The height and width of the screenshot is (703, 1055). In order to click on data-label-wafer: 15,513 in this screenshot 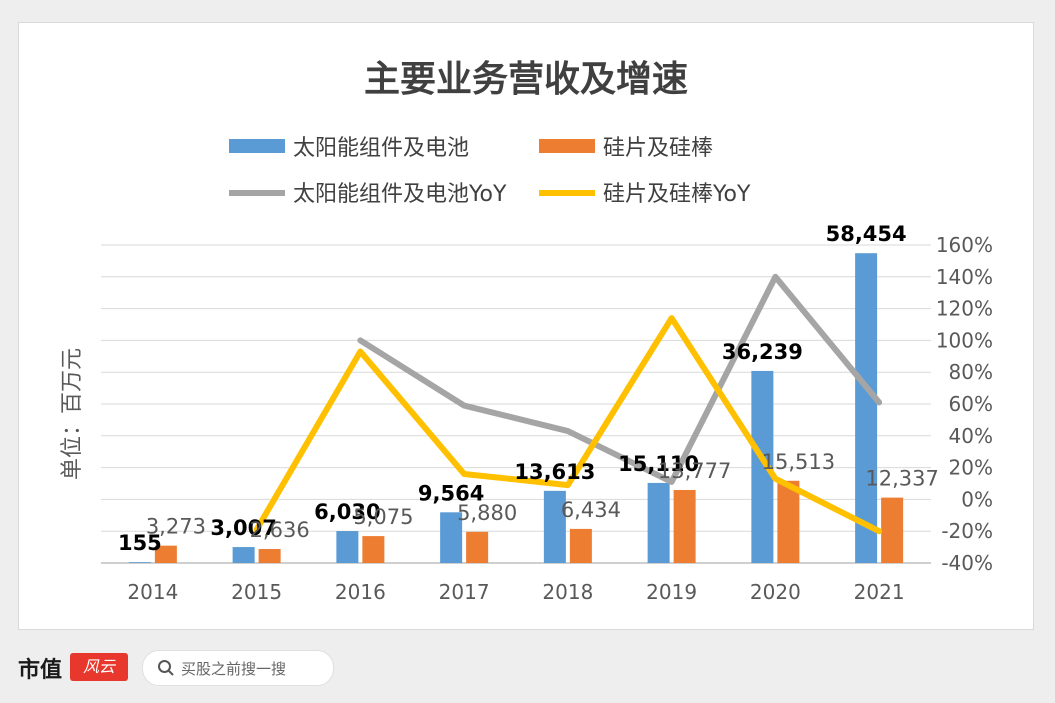, I will do `click(798, 462)`.